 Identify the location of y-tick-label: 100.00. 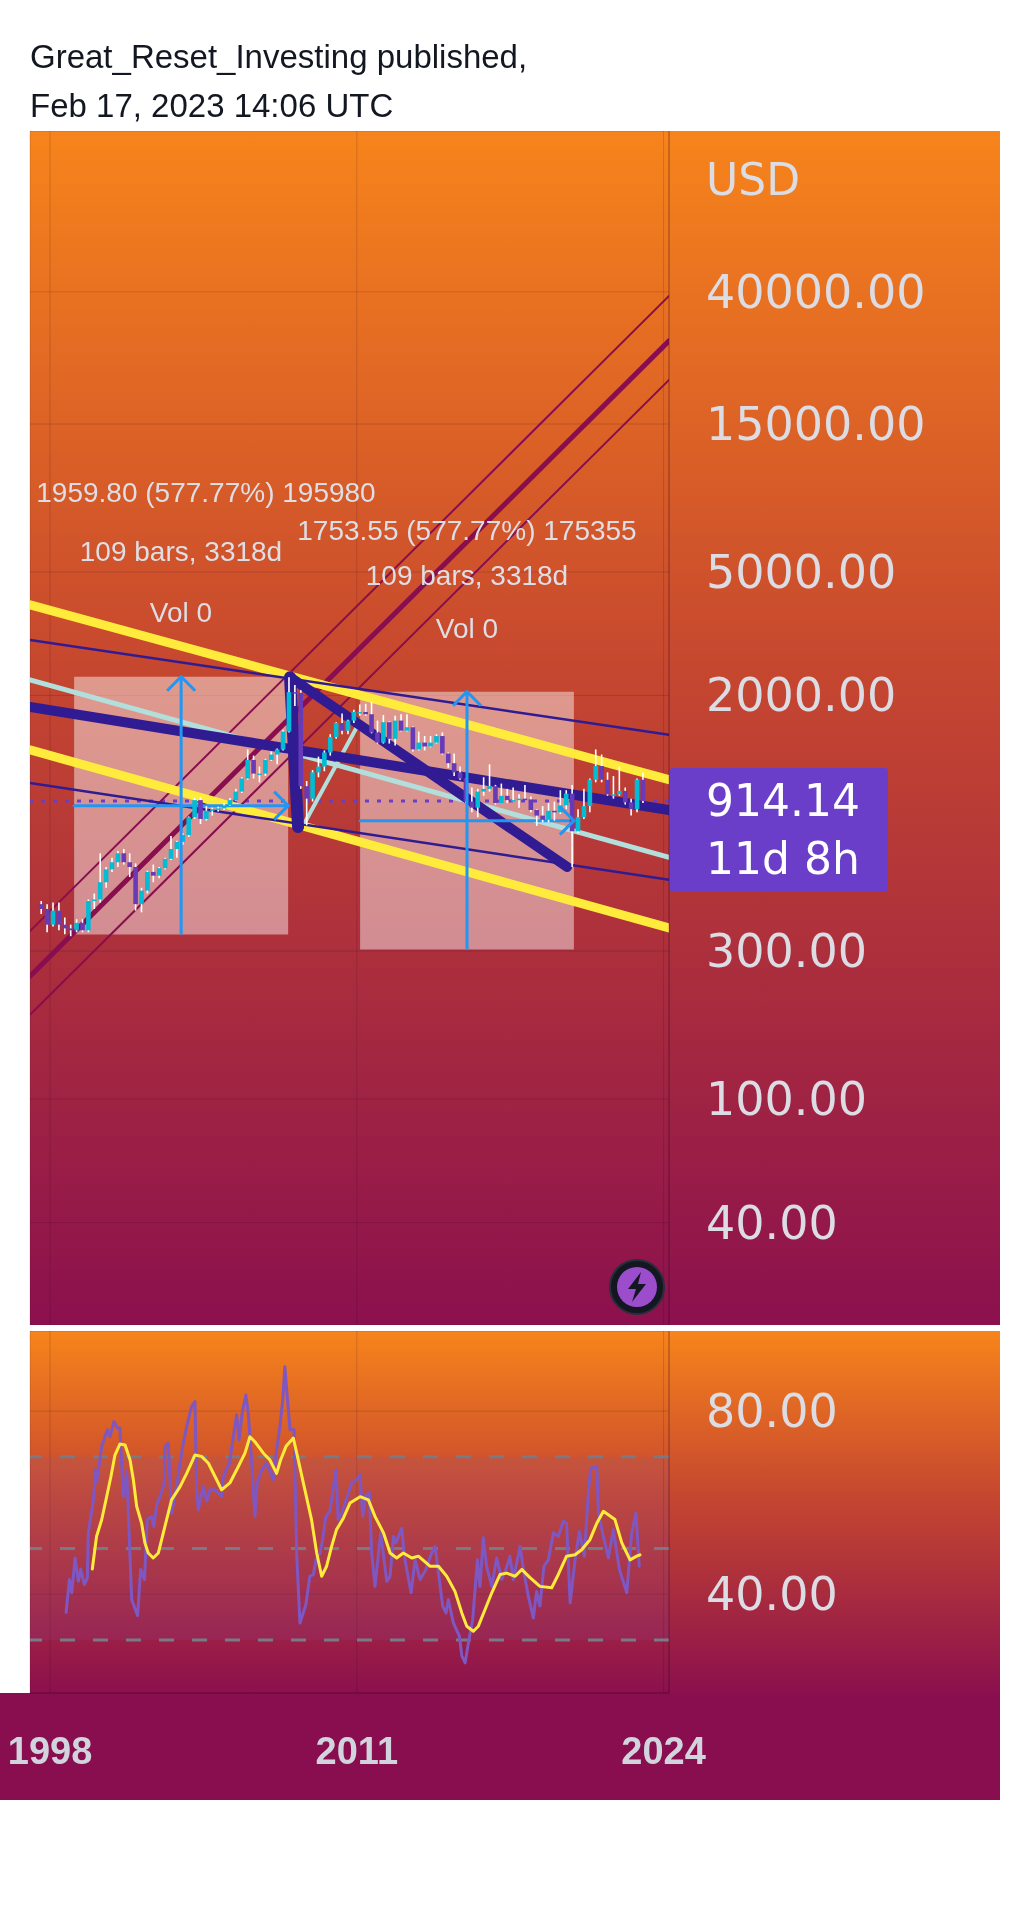
(786, 1099).